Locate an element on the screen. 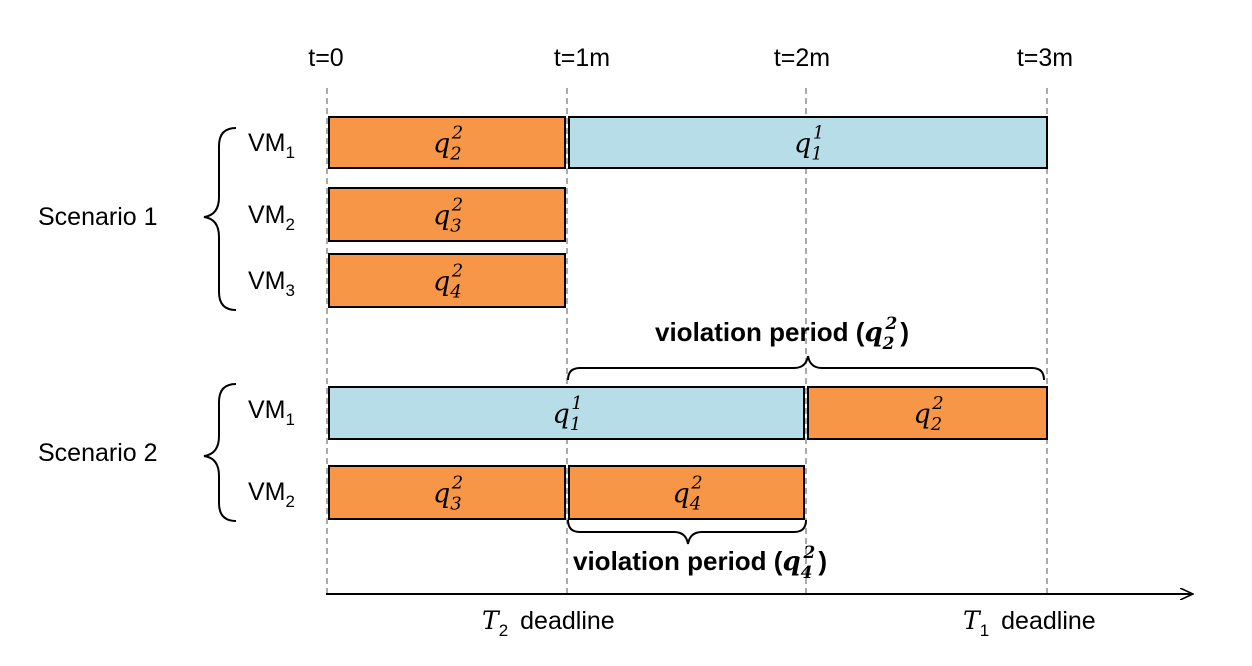 This screenshot has width=1252, height=666. scenario-2-label: Scenario 2 is located at coordinates (98, 453).